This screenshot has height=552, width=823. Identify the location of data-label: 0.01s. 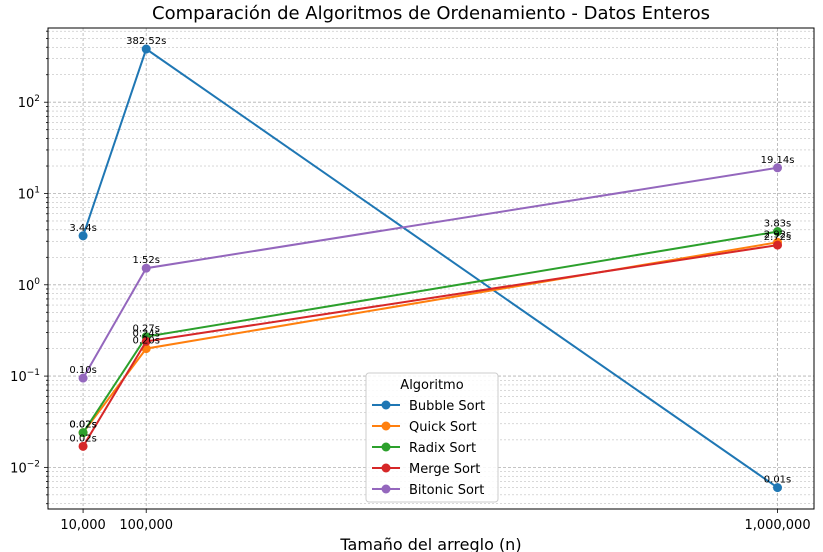
(777, 480).